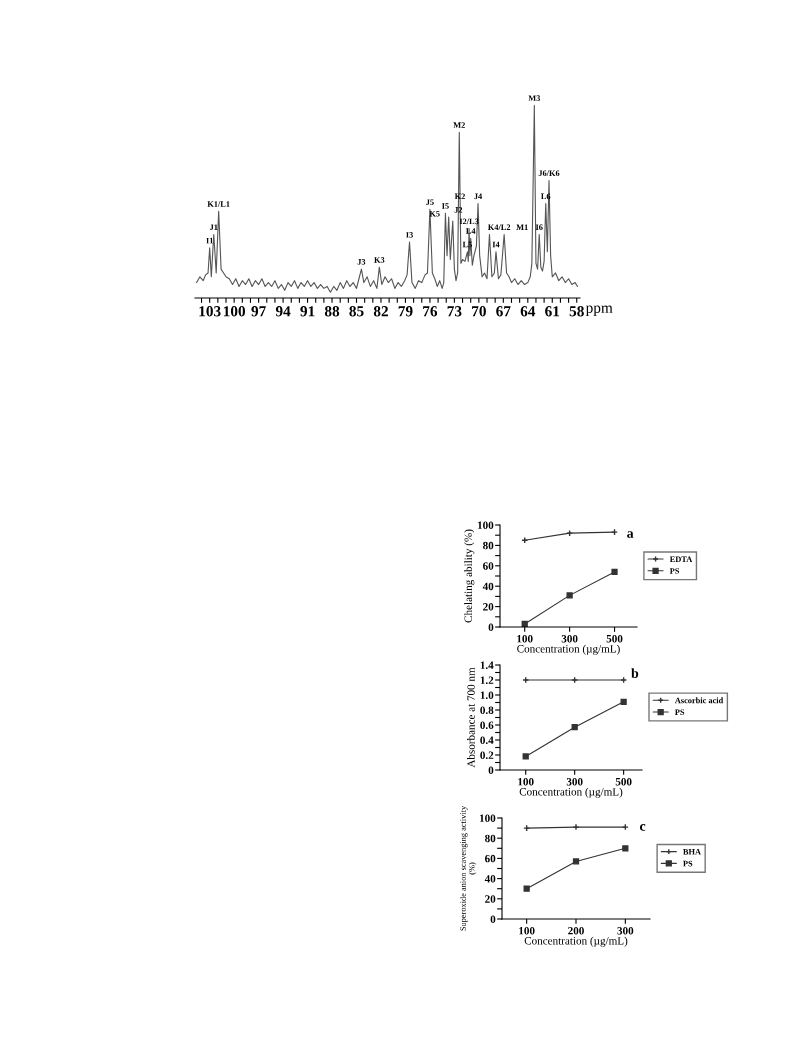 The image size is (793, 1057). What do you see at coordinates (356, 311) in the screenshot?
I see `x-tick-label: 85` at bounding box center [356, 311].